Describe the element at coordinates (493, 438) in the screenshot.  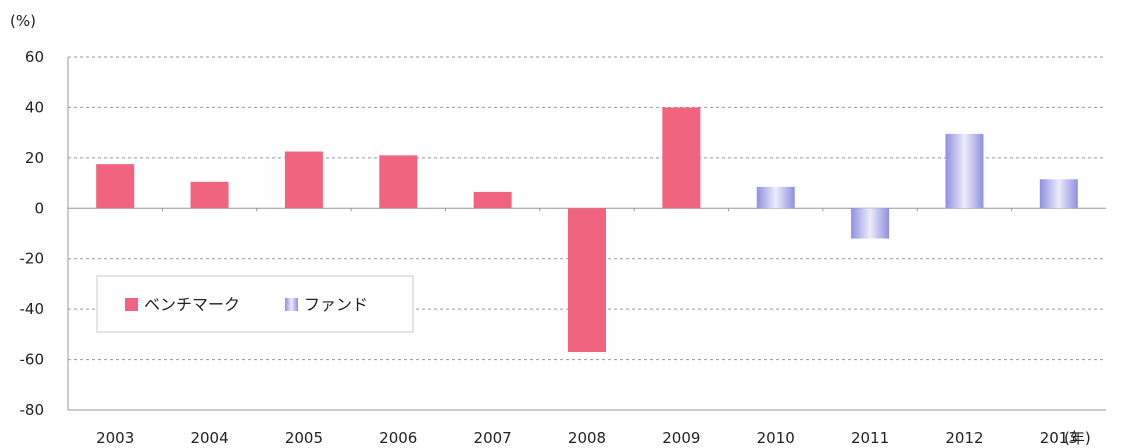
I see `x-tick-label: 2007` at that location.